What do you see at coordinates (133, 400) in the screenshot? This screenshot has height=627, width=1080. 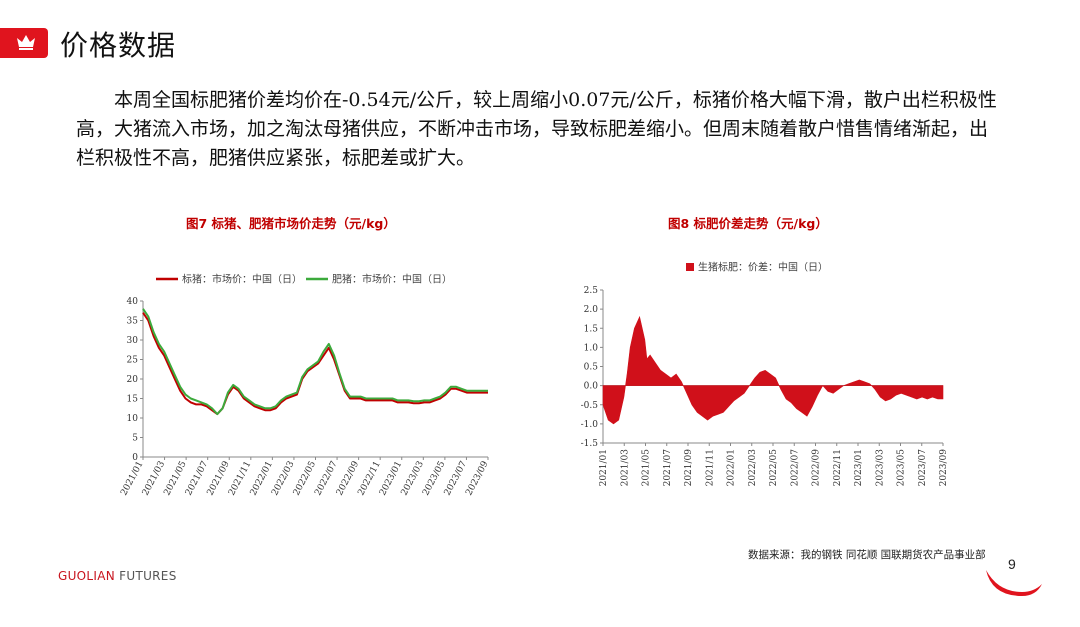 I see `chart7-y-tick-label: 15` at bounding box center [133, 400].